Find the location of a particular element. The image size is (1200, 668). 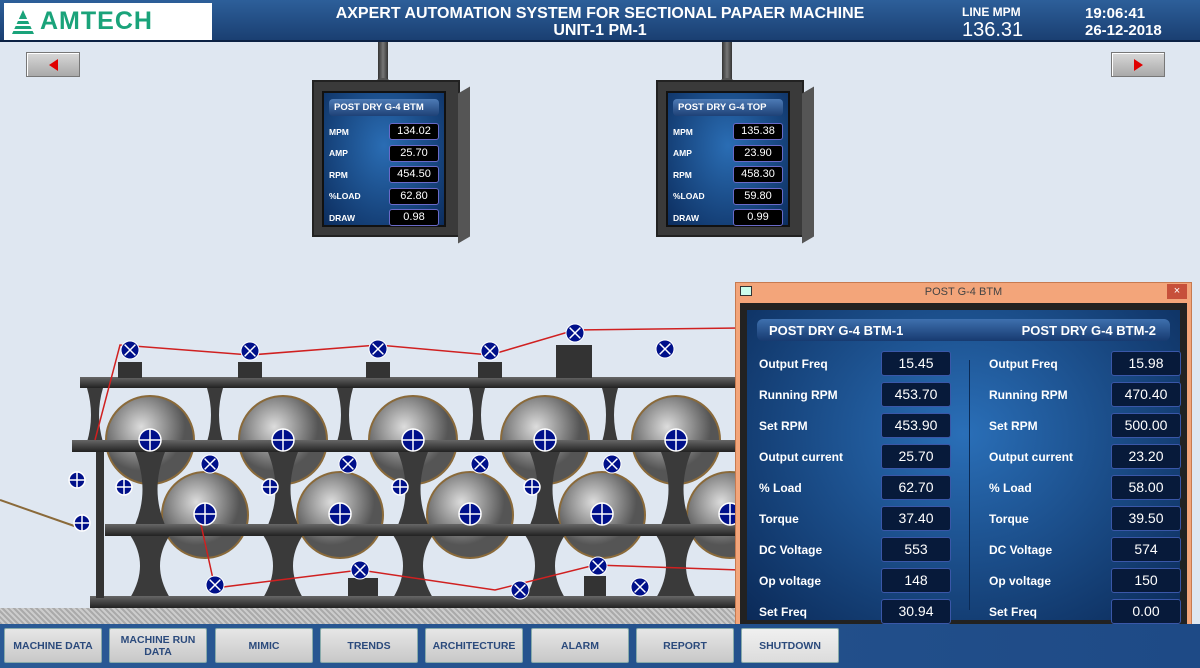

parameter-row: DC Voltage 553 is located at coordinates (851, 549).